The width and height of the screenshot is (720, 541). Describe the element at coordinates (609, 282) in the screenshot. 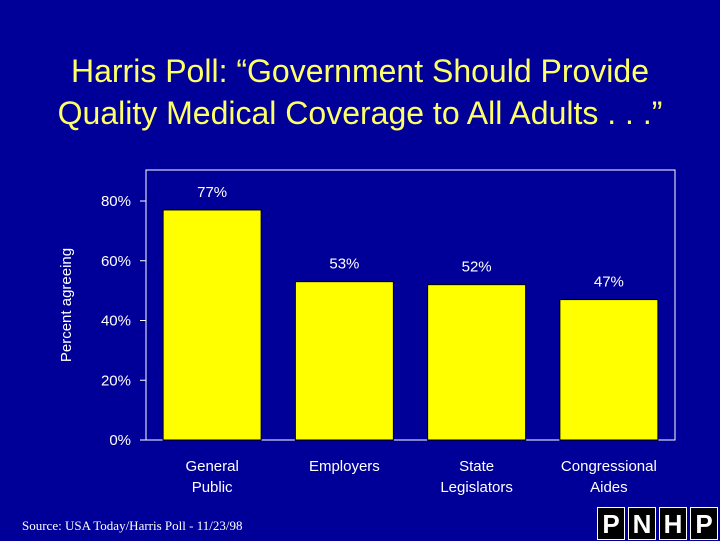

I see `data-label: 47%` at that location.